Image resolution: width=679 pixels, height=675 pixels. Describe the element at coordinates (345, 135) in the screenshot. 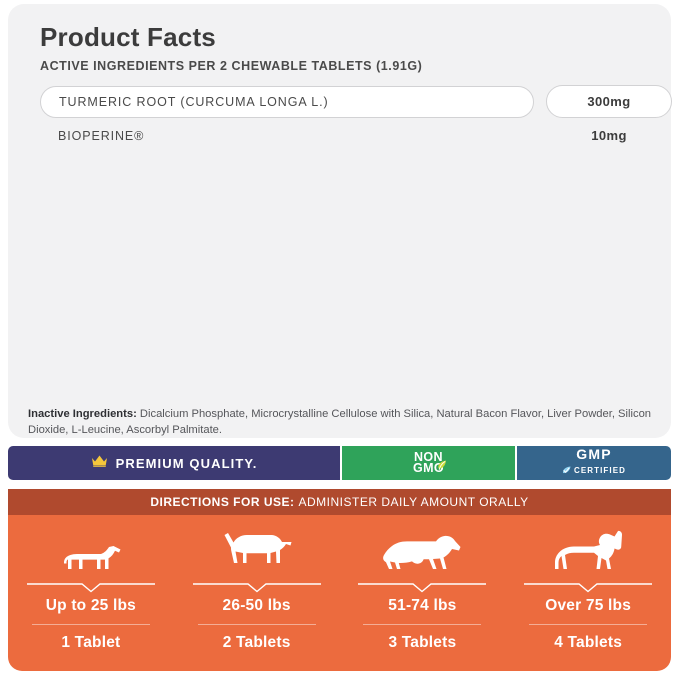

I see `ingredient-row: BIOPERINE® 10mg` at that location.